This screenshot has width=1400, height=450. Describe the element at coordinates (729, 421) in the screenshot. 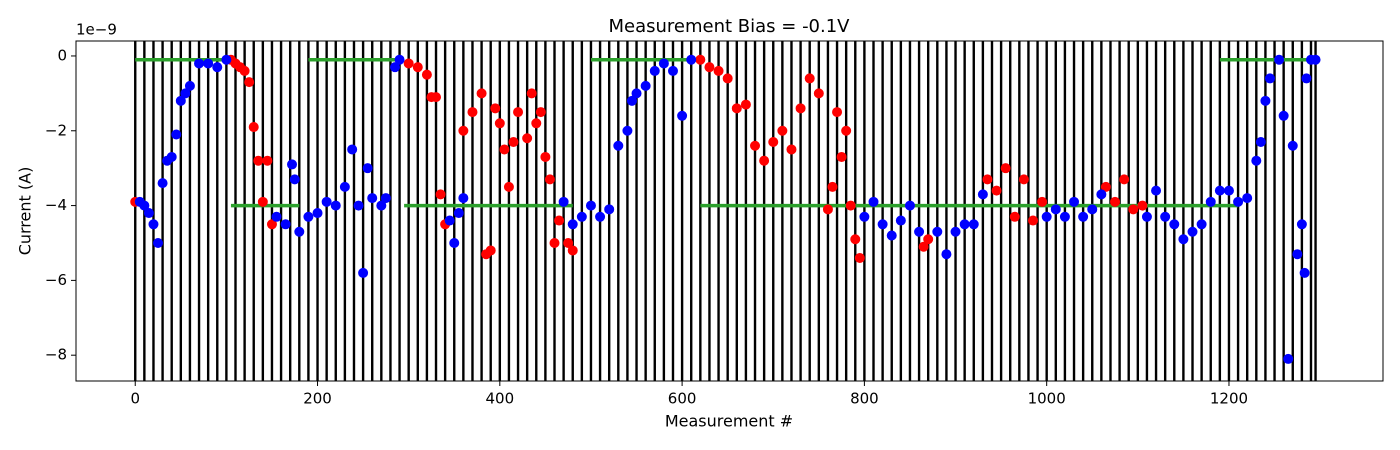

I see `x-axis-label: Measurement #` at that location.